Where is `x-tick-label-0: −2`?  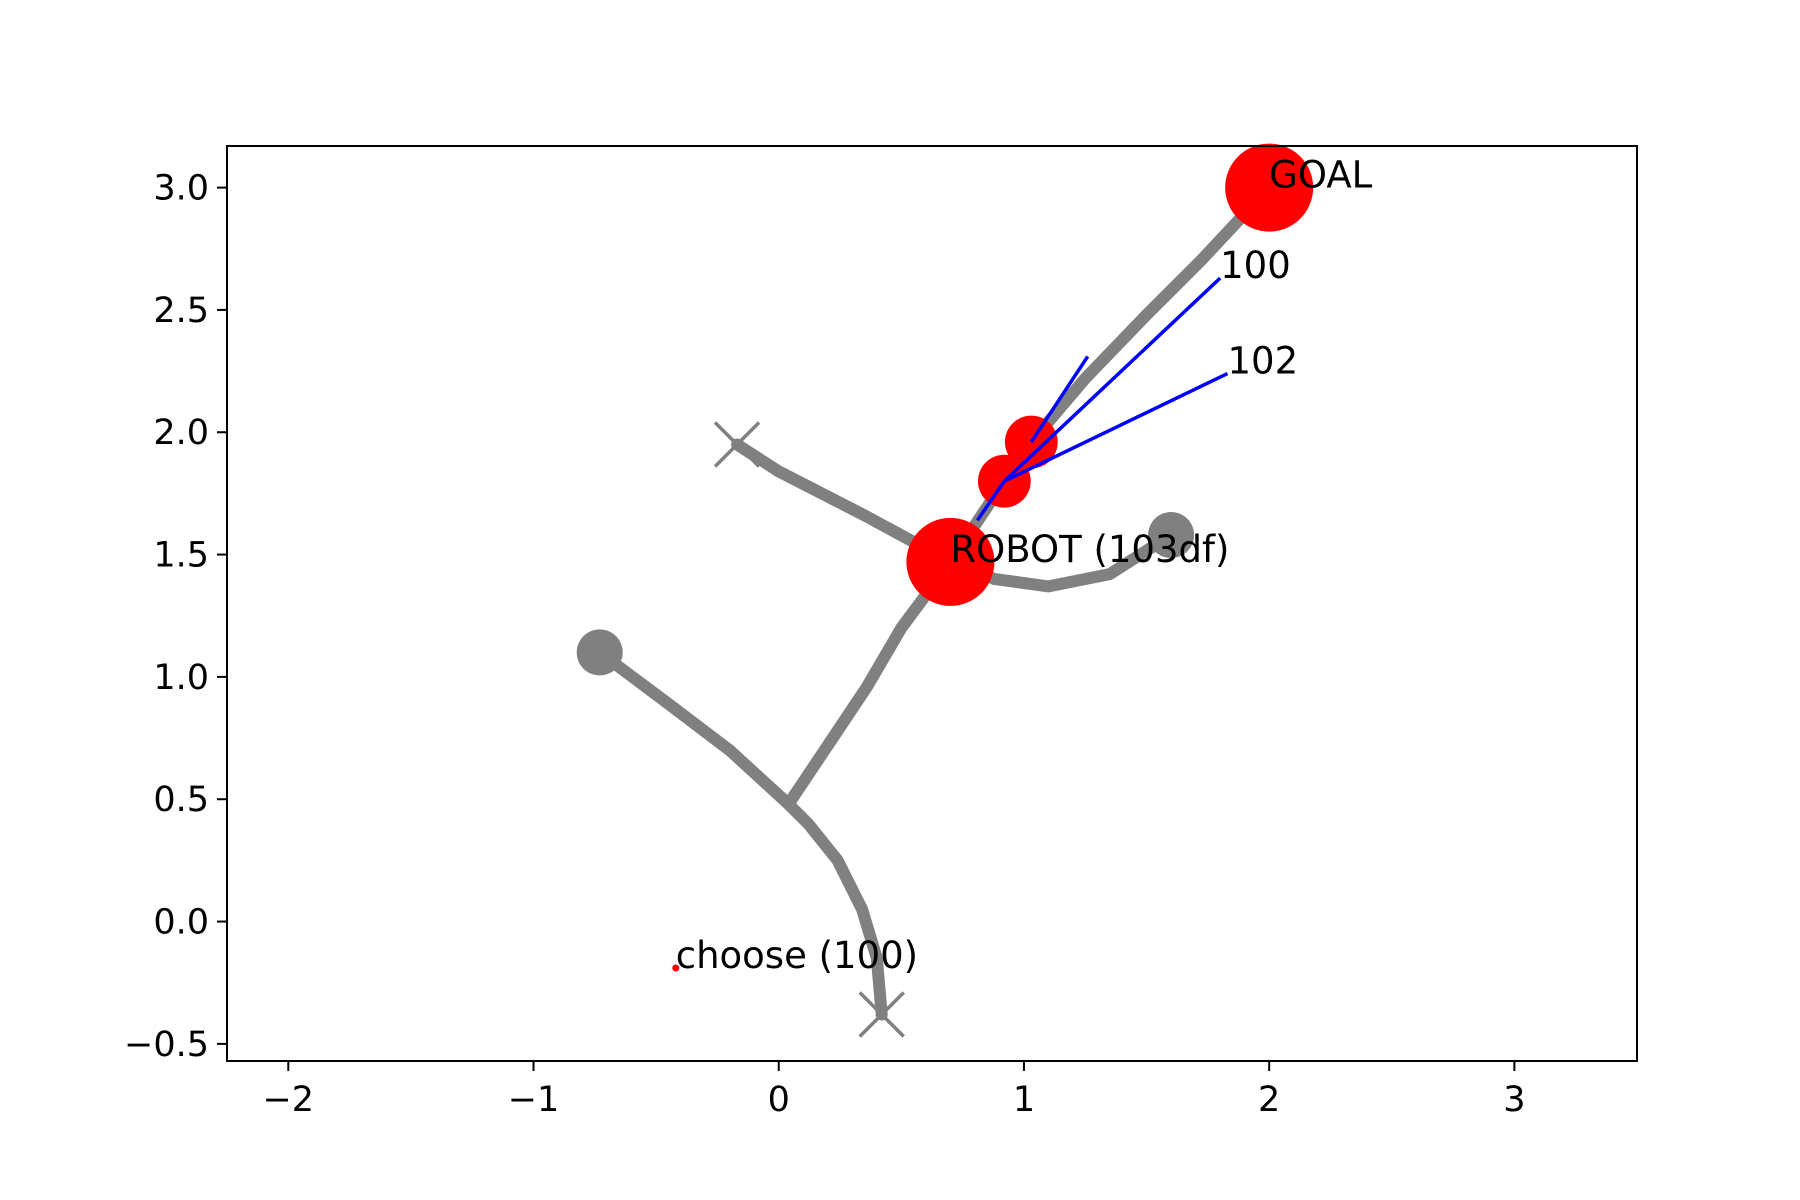
x-tick-label-0: −2 is located at coordinates (288, 1100).